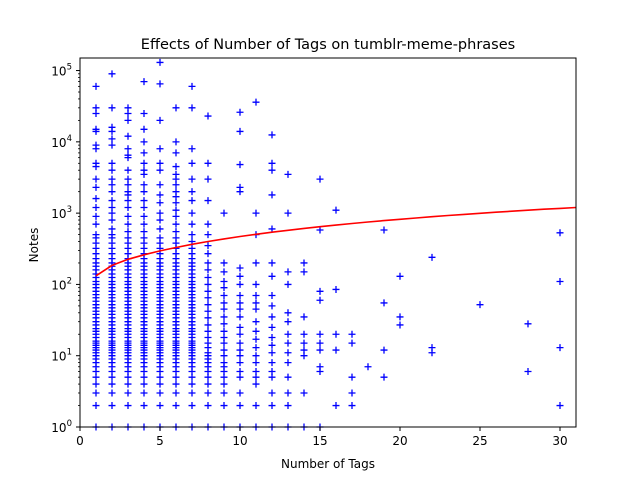 Image resolution: width=640 pixels, height=480 pixels. What do you see at coordinates (61, 356) in the screenshot?
I see `y-tick-label: 10¹` at bounding box center [61, 356].